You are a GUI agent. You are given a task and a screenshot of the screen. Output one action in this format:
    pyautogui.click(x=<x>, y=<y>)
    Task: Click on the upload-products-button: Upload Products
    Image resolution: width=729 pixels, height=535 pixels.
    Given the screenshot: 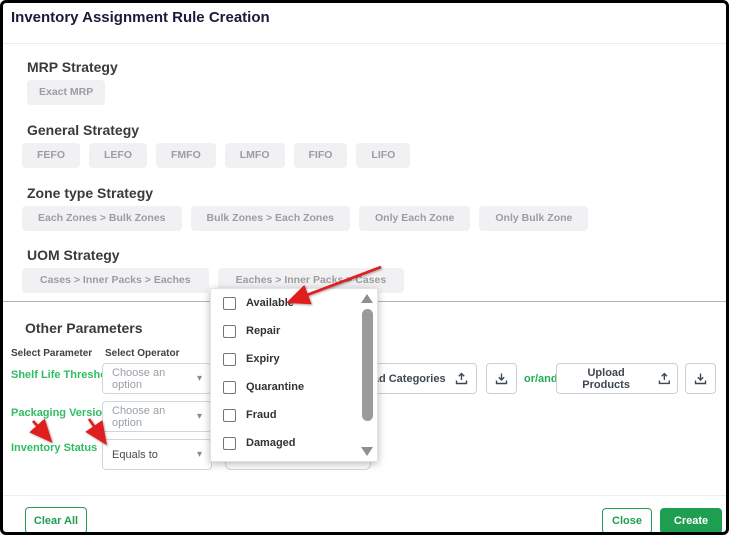 What is the action you would take?
    pyautogui.click(x=617, y=378)
    